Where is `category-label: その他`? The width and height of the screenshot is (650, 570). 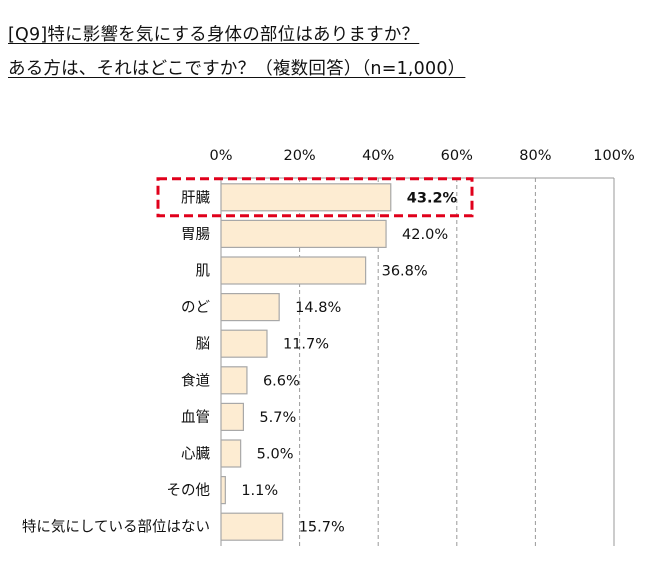
category-label: その他 is located at coordinates (189, 490).